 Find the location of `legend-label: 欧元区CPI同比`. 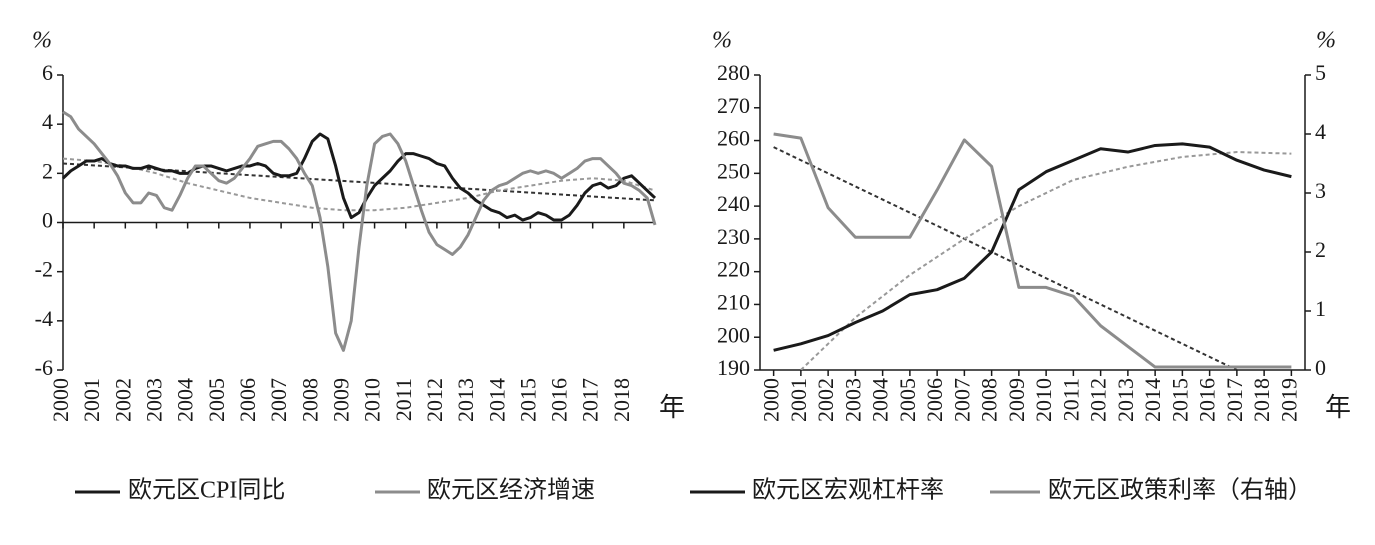

legend-label: 欧元区CPI同比 is located at coordinates (206, 490).